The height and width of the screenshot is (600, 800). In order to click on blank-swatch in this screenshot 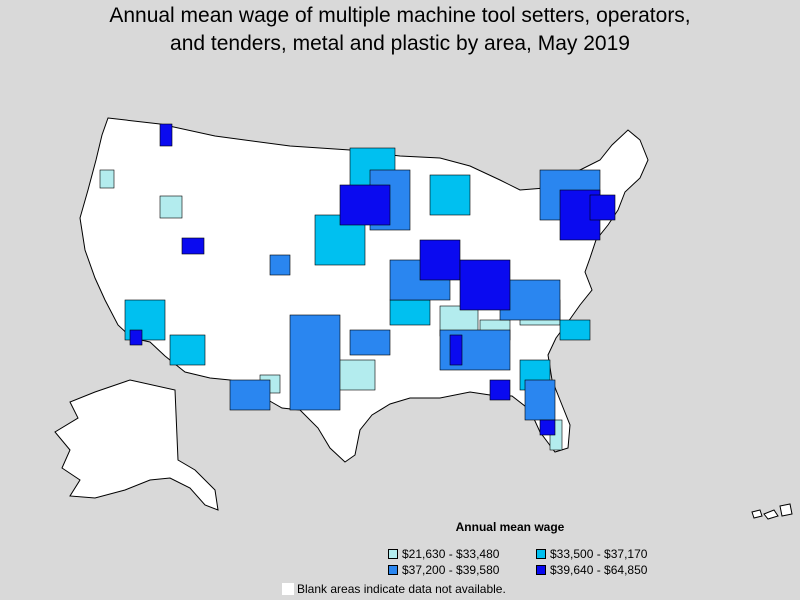, I will do `click(288, 589)`.